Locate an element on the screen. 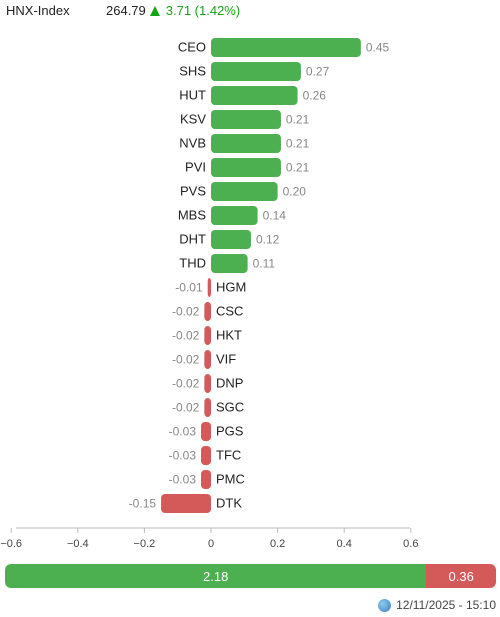 The height and width of the screenshot is (617, 500). bar-dnp is located at coordinates (207, 383).